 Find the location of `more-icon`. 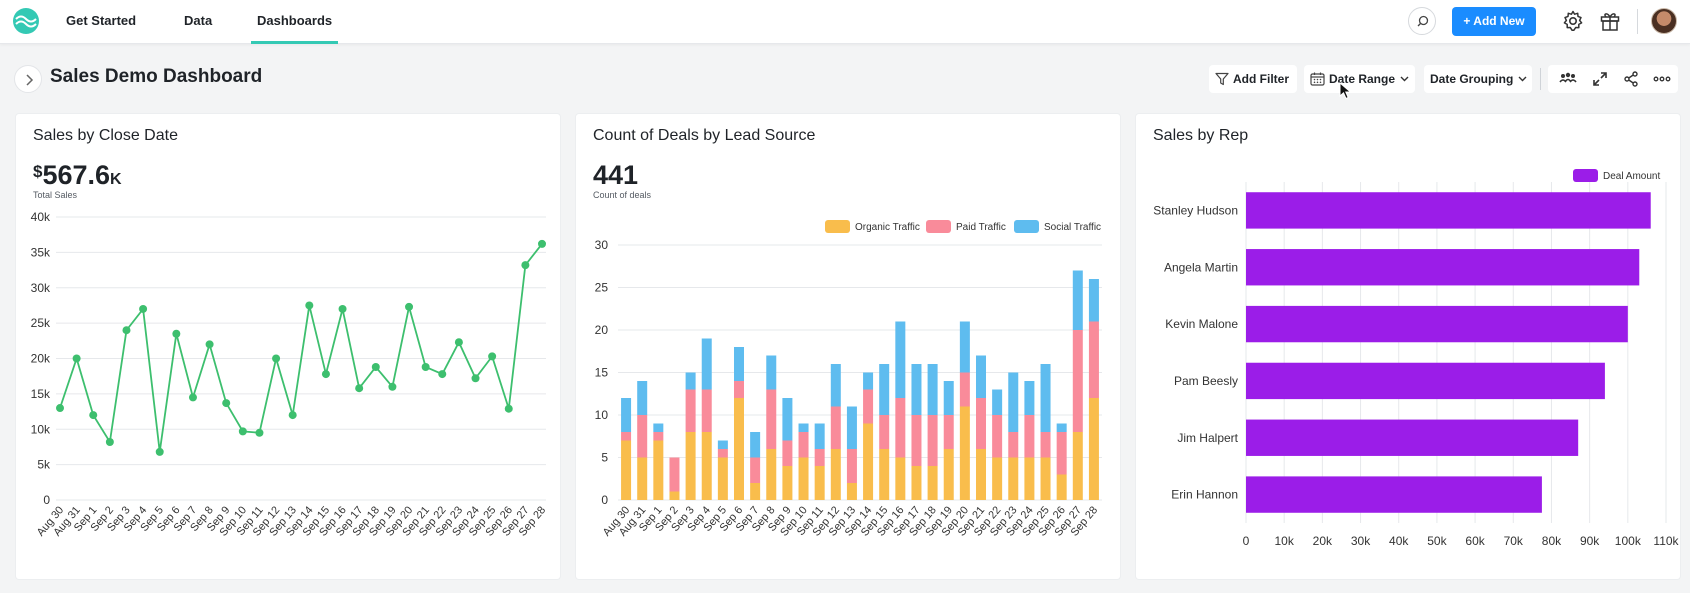

more-icon is located at coordinates (1662, 79).